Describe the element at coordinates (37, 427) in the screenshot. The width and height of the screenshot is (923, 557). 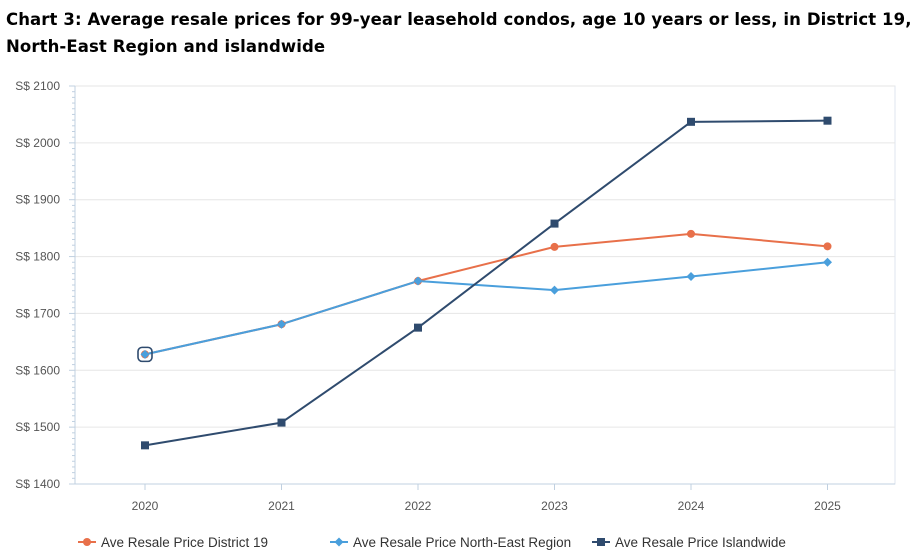
I see `y-tick-label: S$ 1500` at that location.